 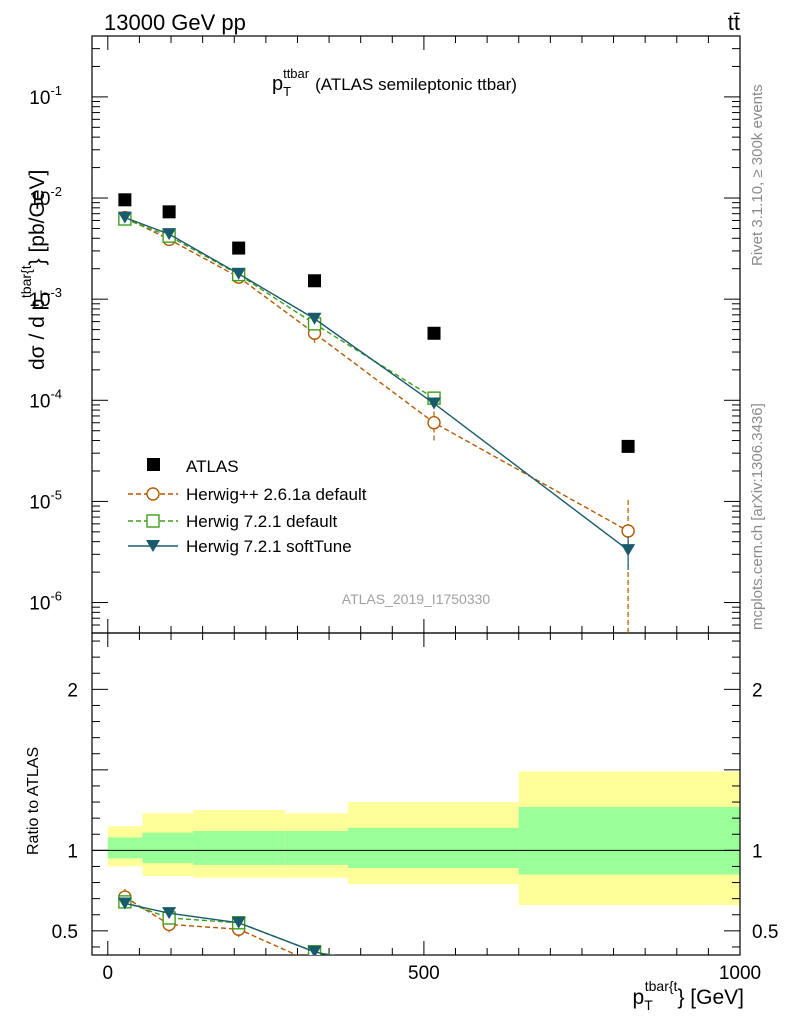 I want to click on ratio-y-tick-label-right: 2, so click(x=757, y=690).